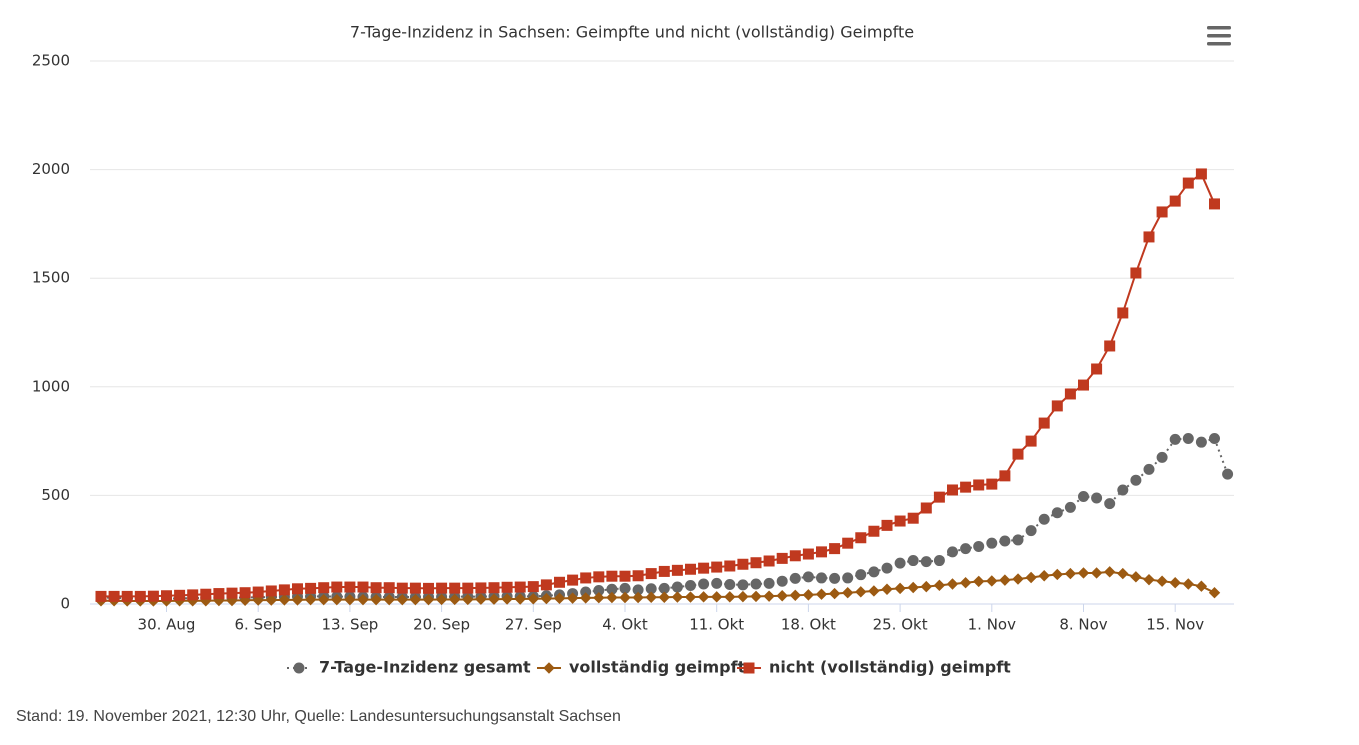 Image resolution: width=1359 pixels, height=745 pixels. I want to click on y-tick-label: 1000, so click(51, 386).